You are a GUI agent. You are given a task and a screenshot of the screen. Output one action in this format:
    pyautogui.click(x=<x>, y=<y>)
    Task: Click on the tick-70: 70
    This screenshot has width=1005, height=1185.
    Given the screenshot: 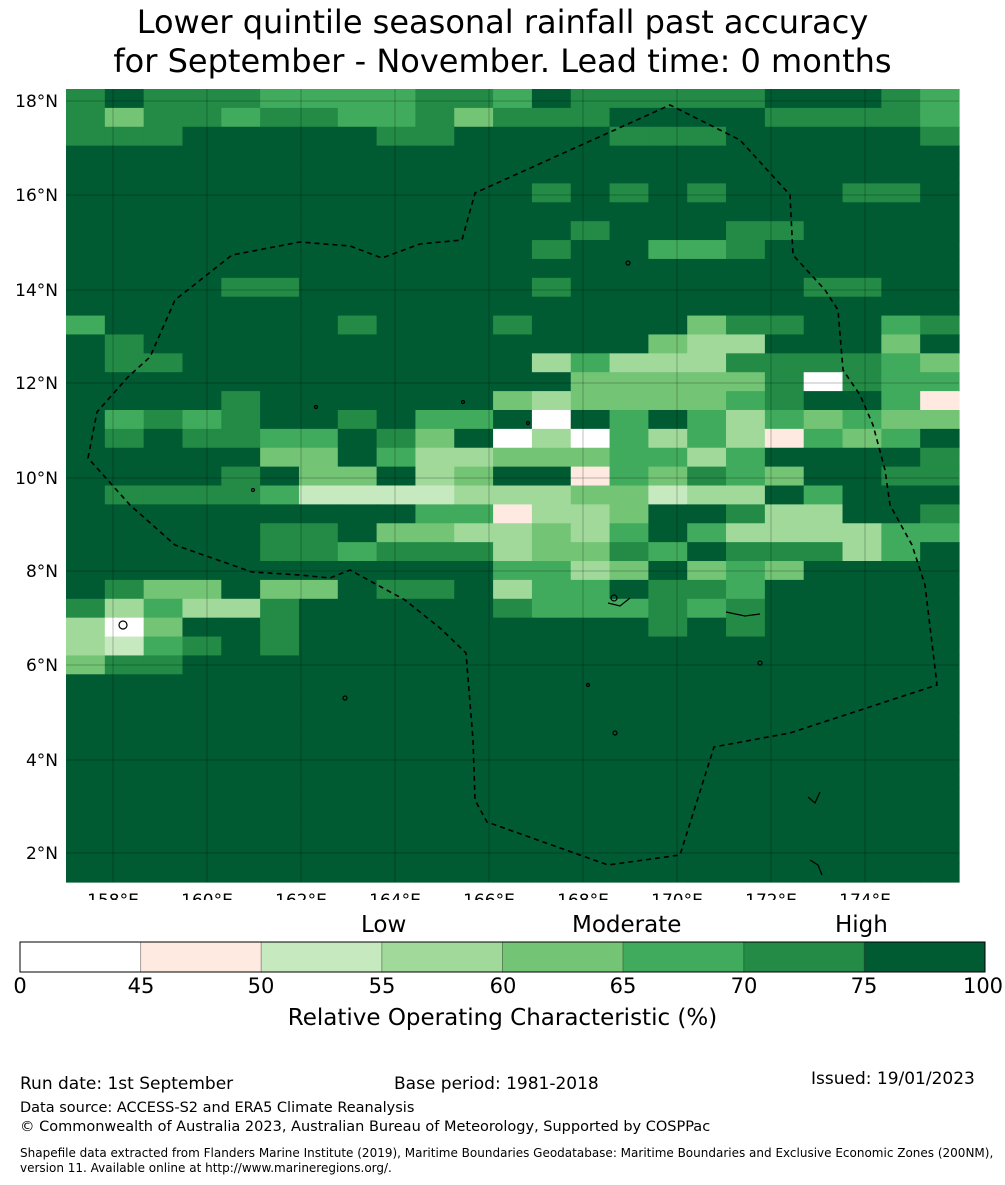 What is the action you would take?
    pyautogui.click(x=744, y=986)
    